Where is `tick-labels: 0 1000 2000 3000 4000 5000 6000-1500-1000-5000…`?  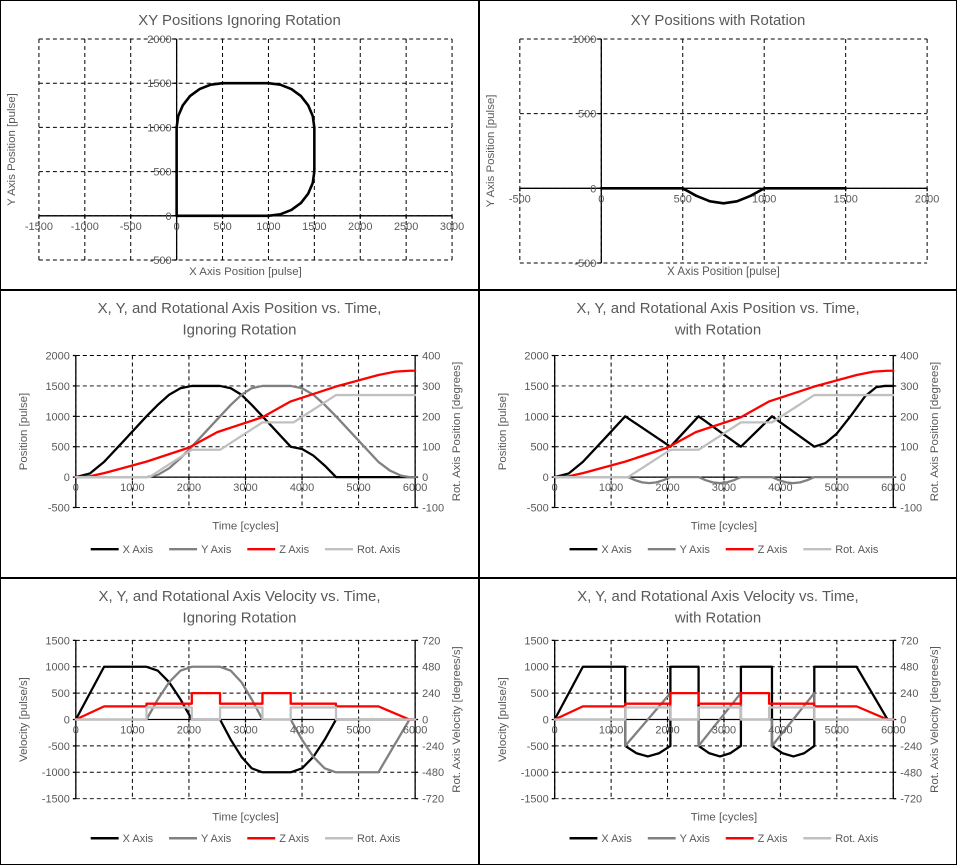 tick-labels: 0 1000 2000 3000 4000 5000 6000-1500-1000-5000… is located at coordinates (721, 720).